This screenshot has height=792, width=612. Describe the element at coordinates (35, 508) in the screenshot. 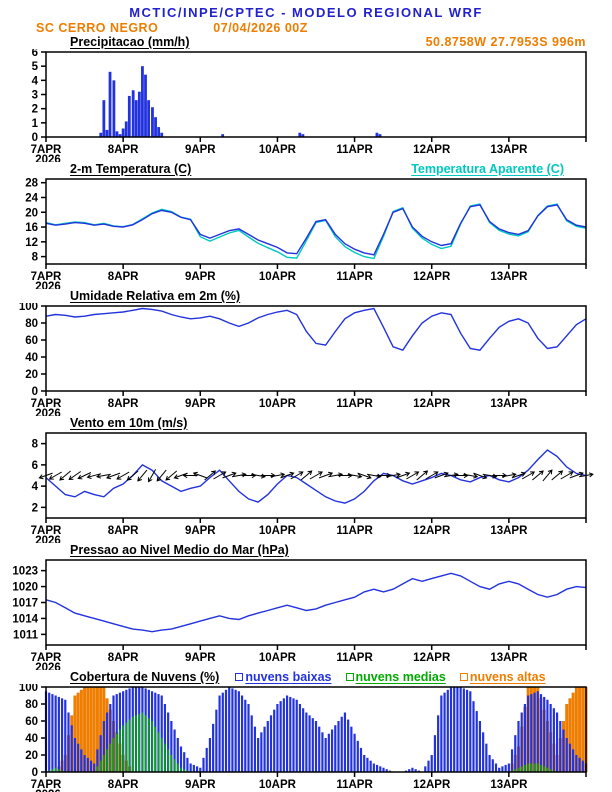

I see `svg-text: 2` at that location.